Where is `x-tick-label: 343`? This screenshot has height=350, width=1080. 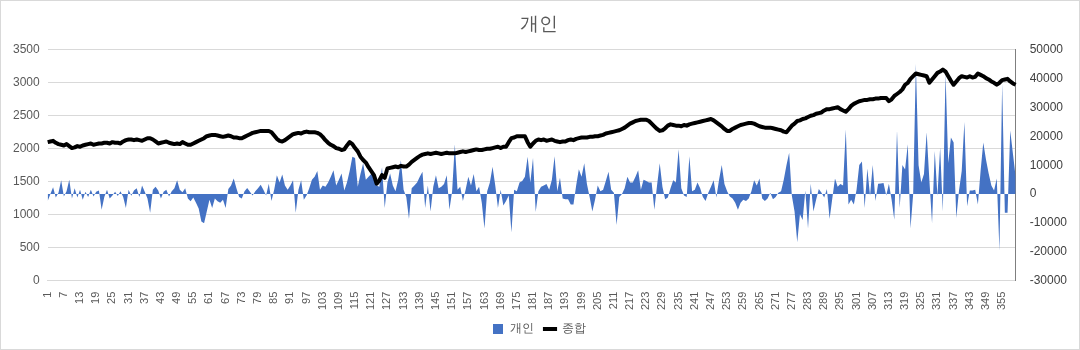 x-tick-label: 343 is located at coordinates (968, 301).